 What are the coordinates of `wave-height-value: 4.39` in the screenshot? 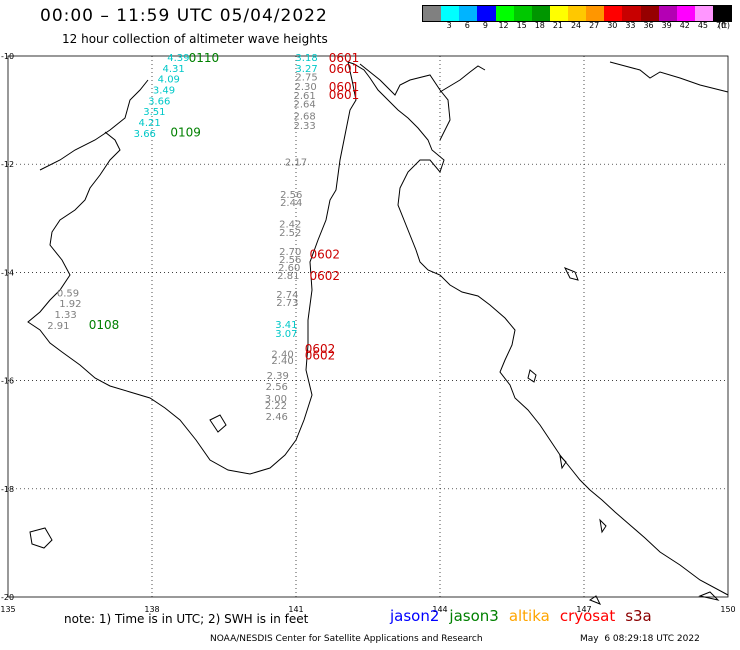 It's located at (178, 58).